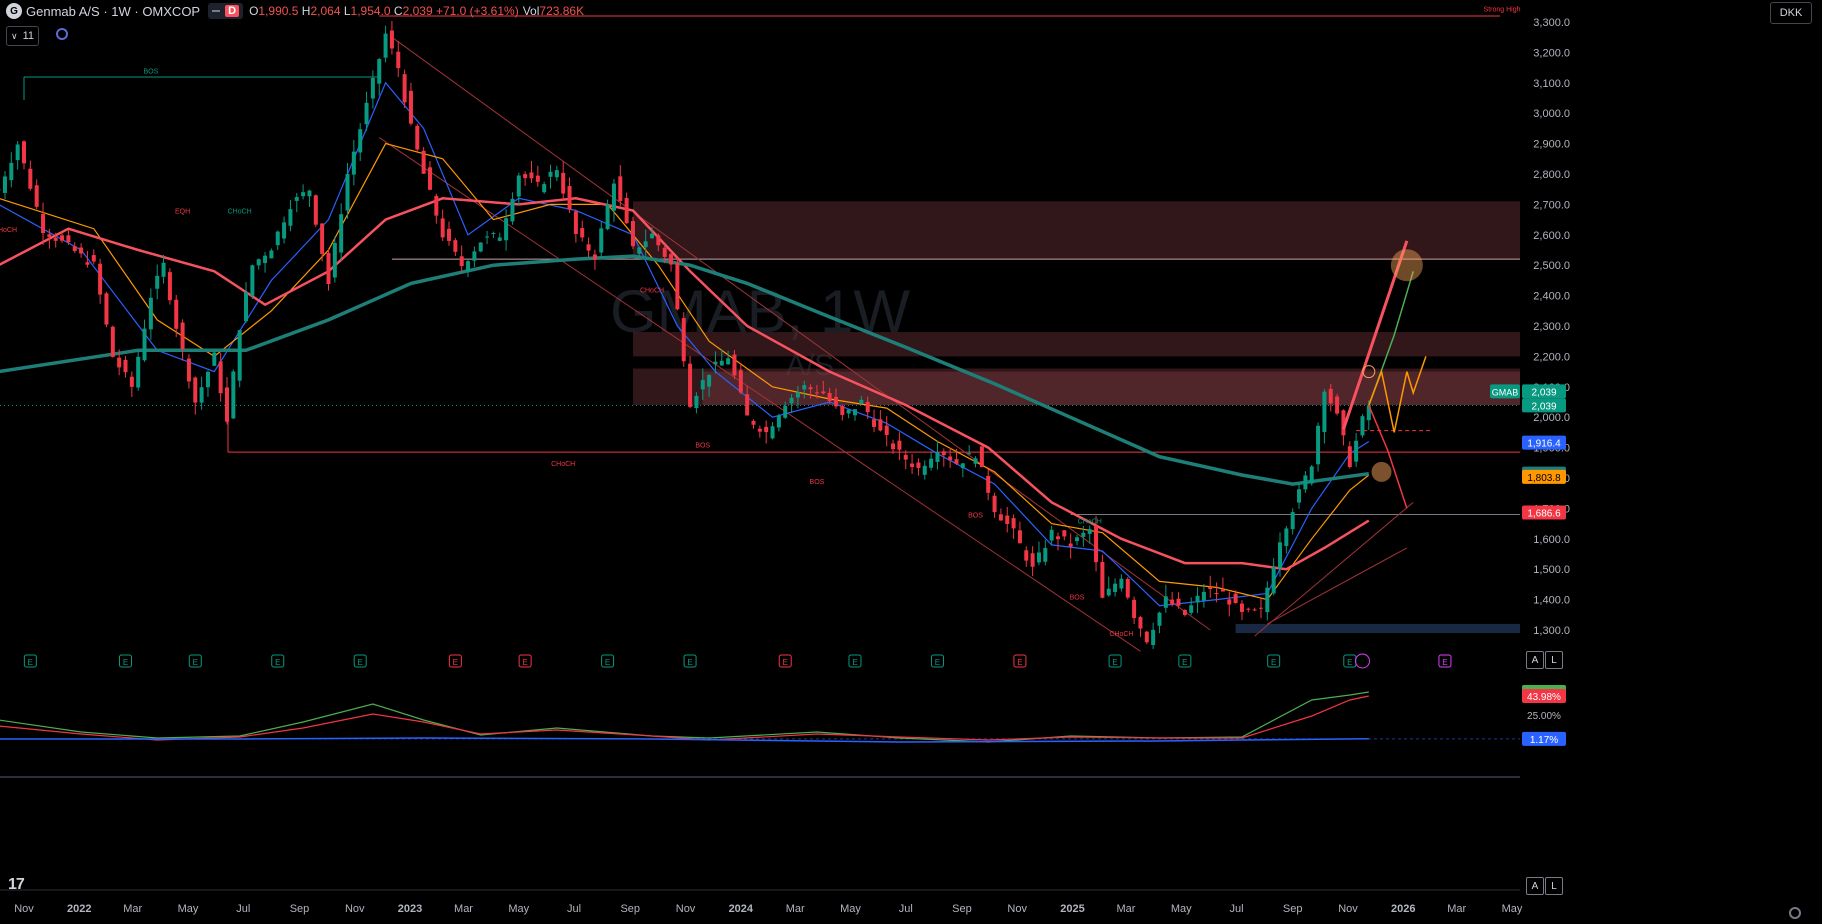 This screenshot has width=1822, height=924. I want to click on chevron-down-icon: ∨, so click(14, 35).